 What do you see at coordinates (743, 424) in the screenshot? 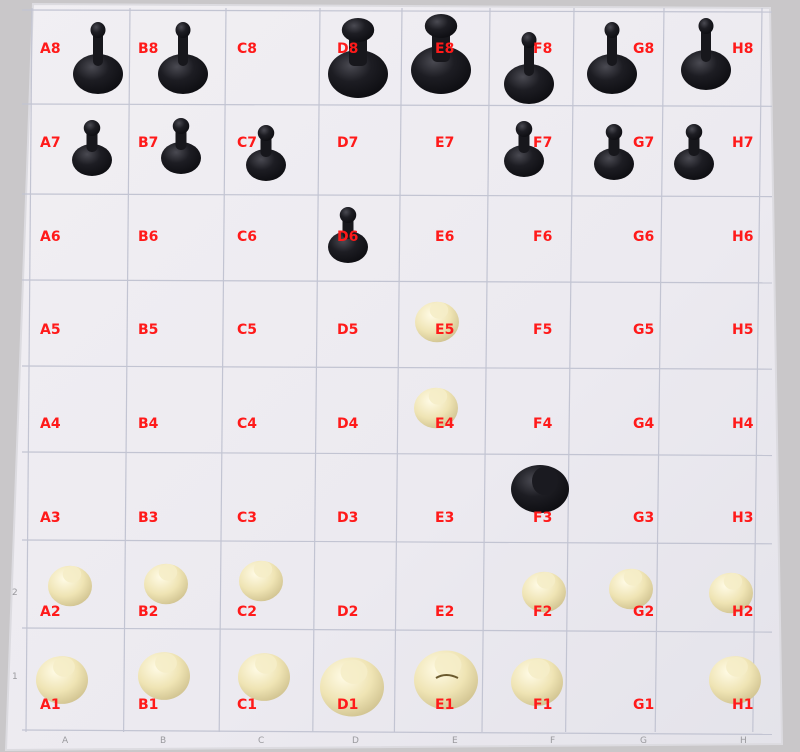
I see `square-label-h4: H4` at bounding box center [743, 424].